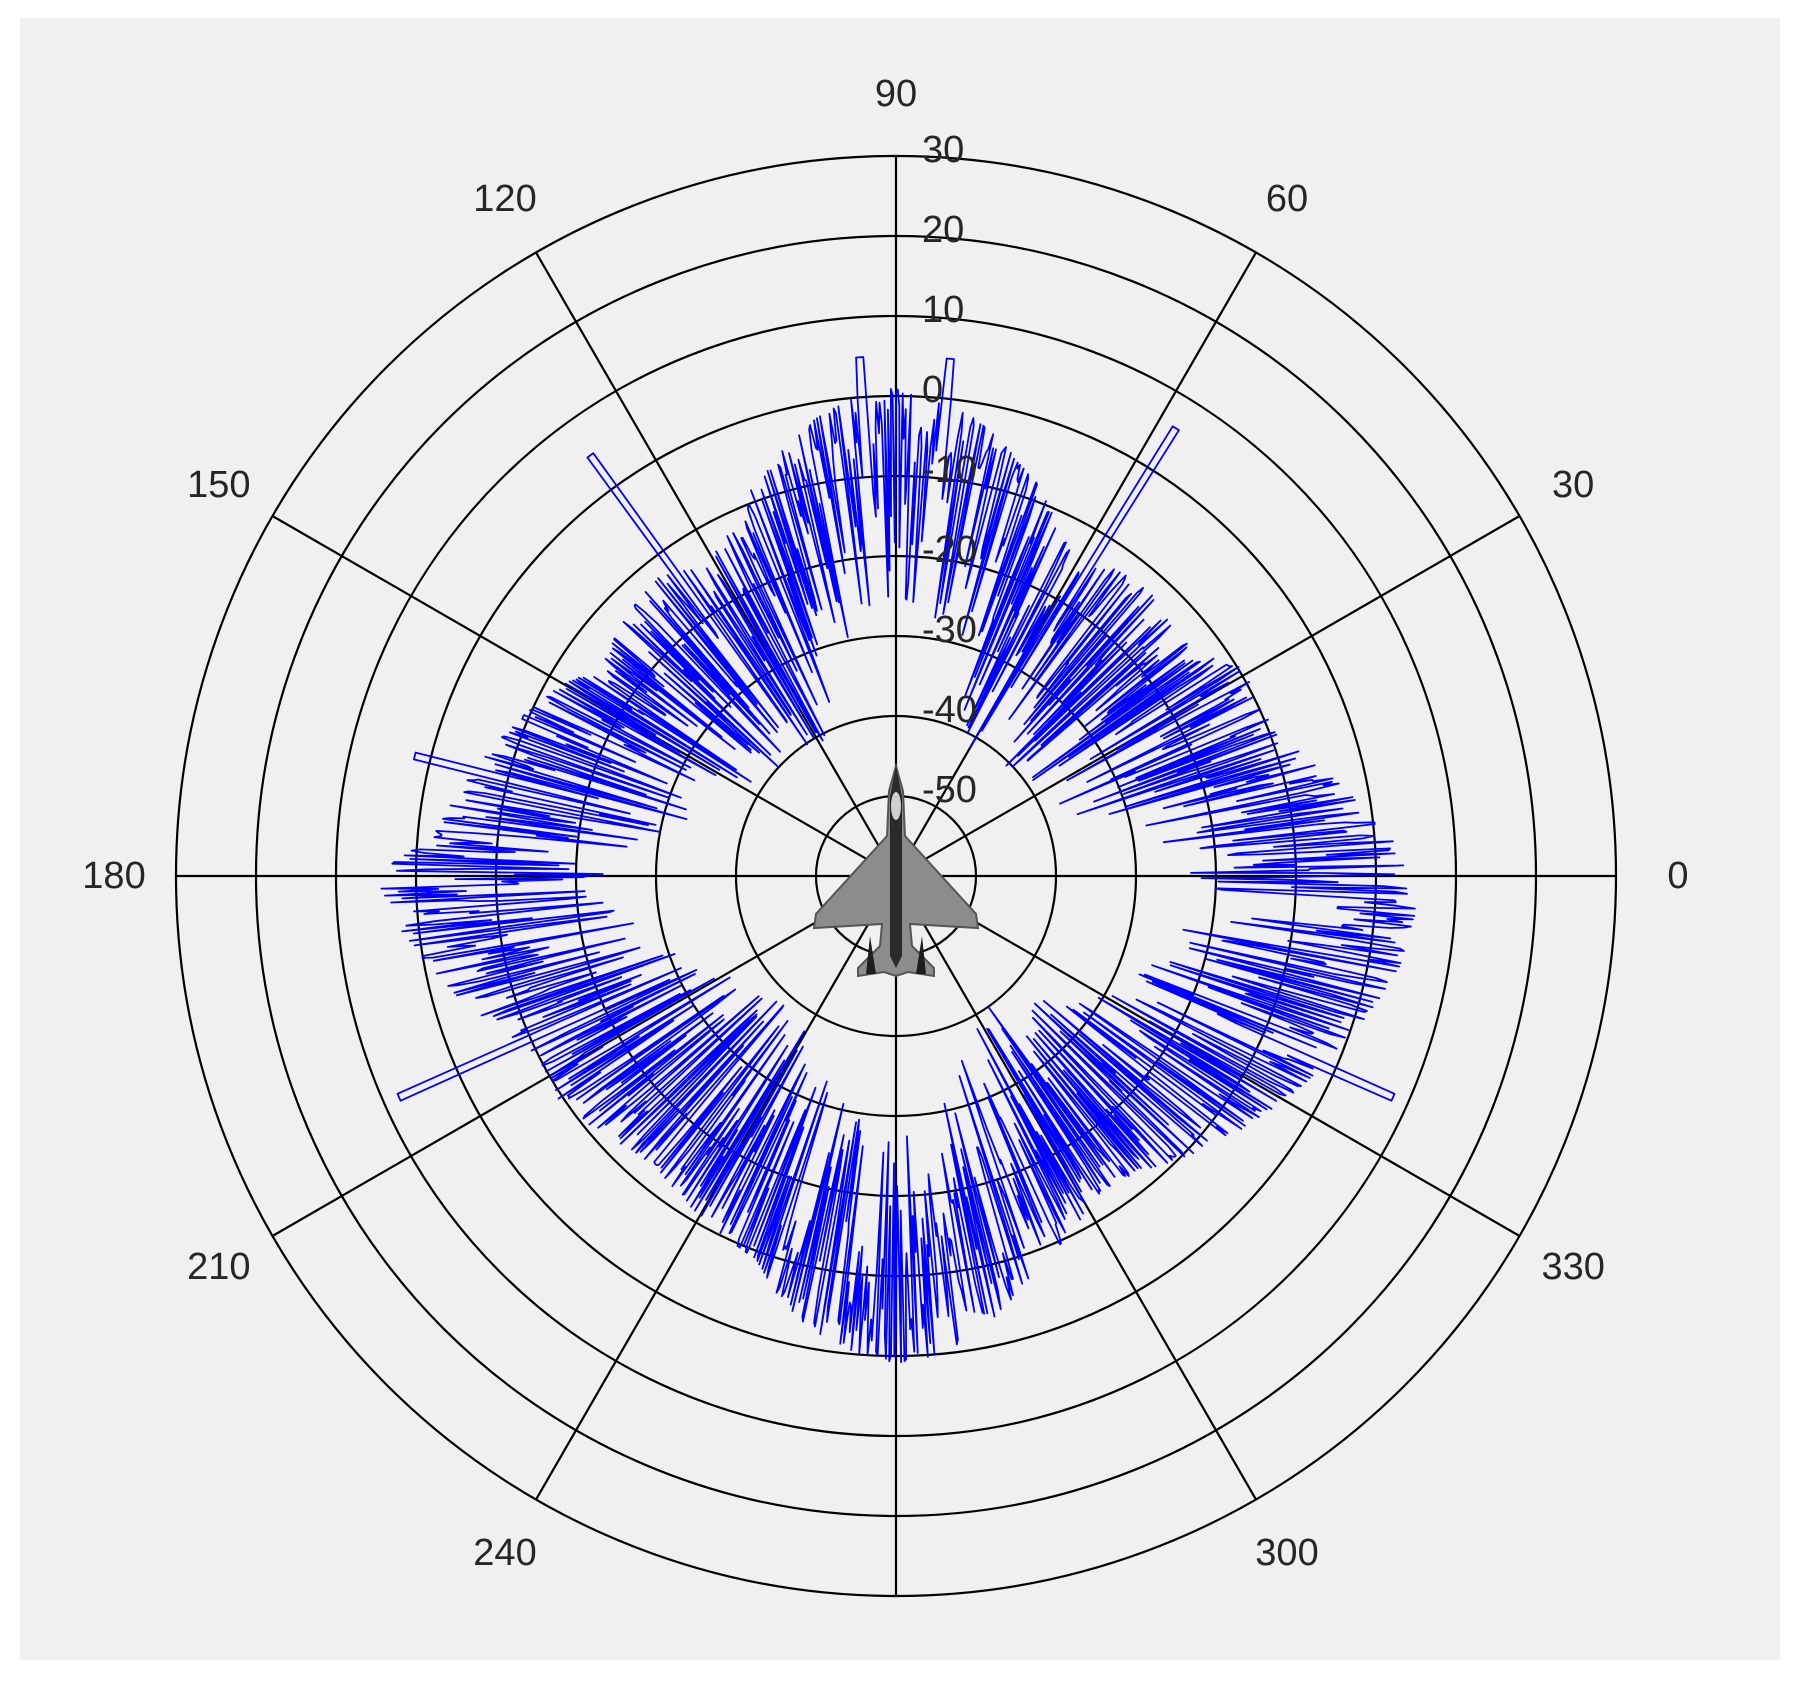 The image size is (1801, 1699). Describe the element at coordinates (896, 806) in the screenshot. I see `aircraft-canopy` at that location.